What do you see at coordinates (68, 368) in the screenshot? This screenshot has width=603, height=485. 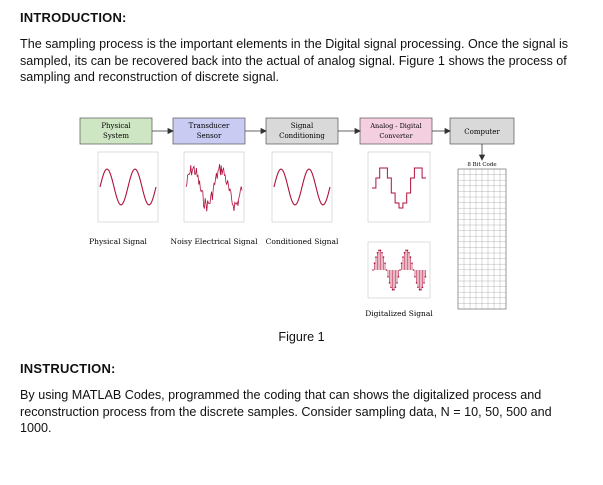 I see `instruction-heading: INSTRUCTION:` at bounding box center [68, 368].